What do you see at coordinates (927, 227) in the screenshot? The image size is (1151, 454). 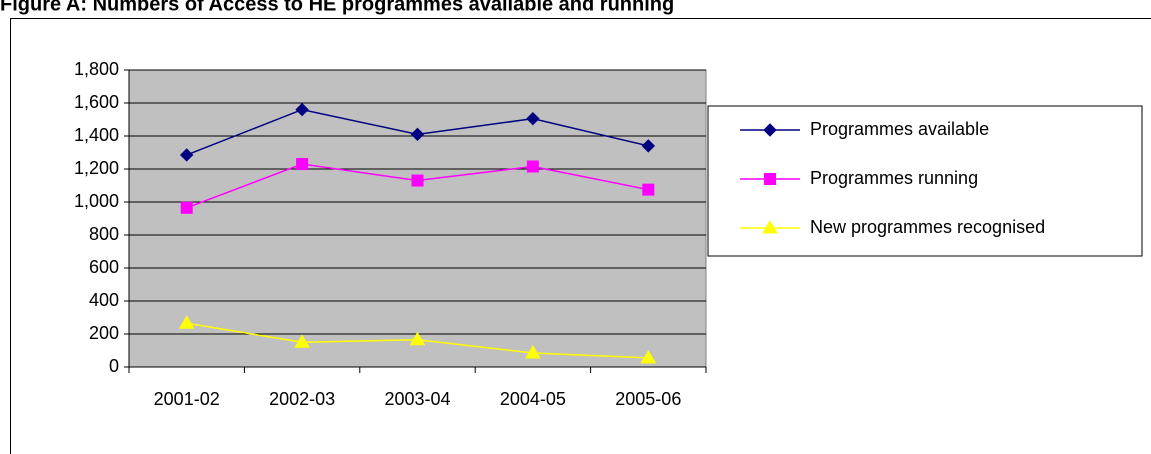 I see `legend-label: New programmes recognised` at bounding box center [927, 227].